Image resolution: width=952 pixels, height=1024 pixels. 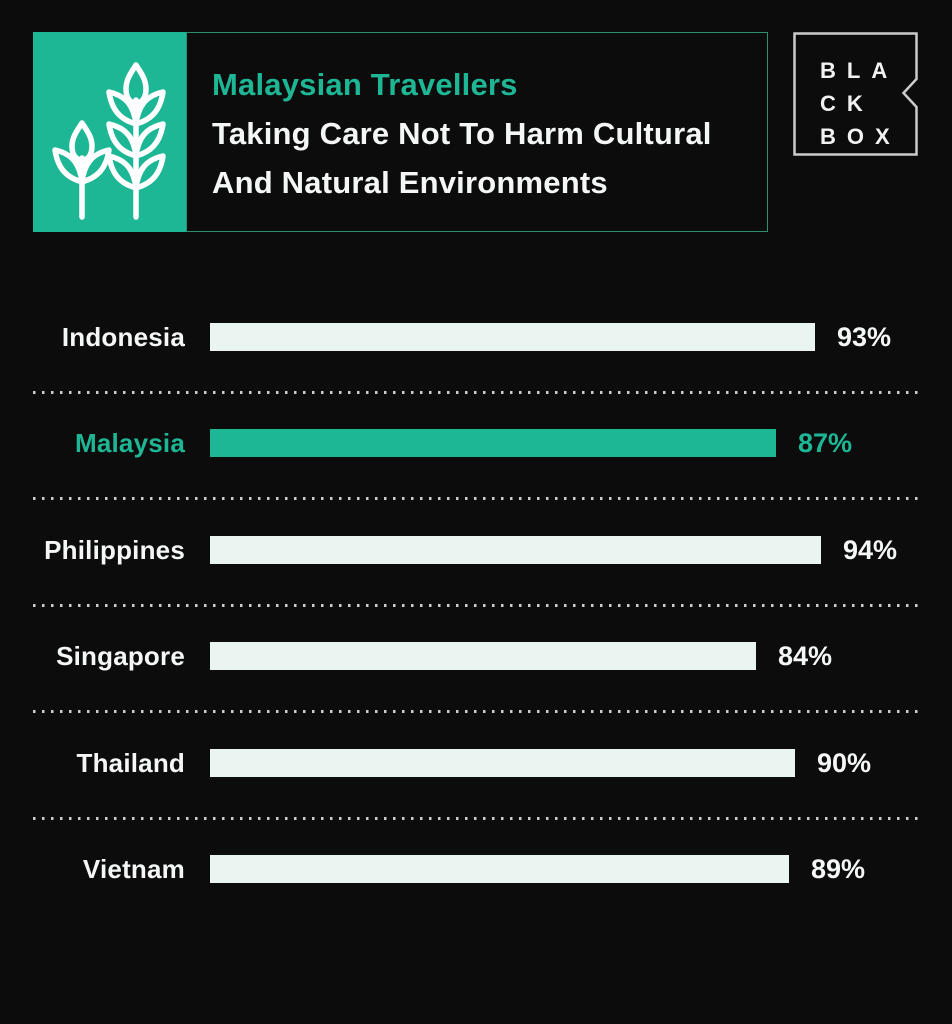 I want to click on bar-row-indonesia: Indonesia 93%, so click(x=476, y=337).